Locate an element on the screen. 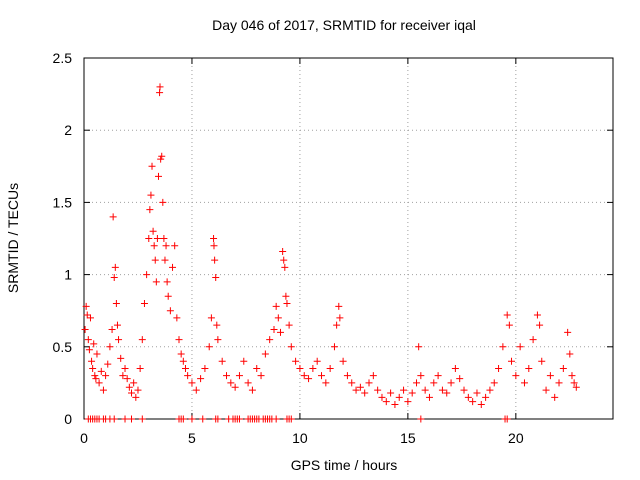  x-tick-label: 5 is located at coordinates (192, 438).